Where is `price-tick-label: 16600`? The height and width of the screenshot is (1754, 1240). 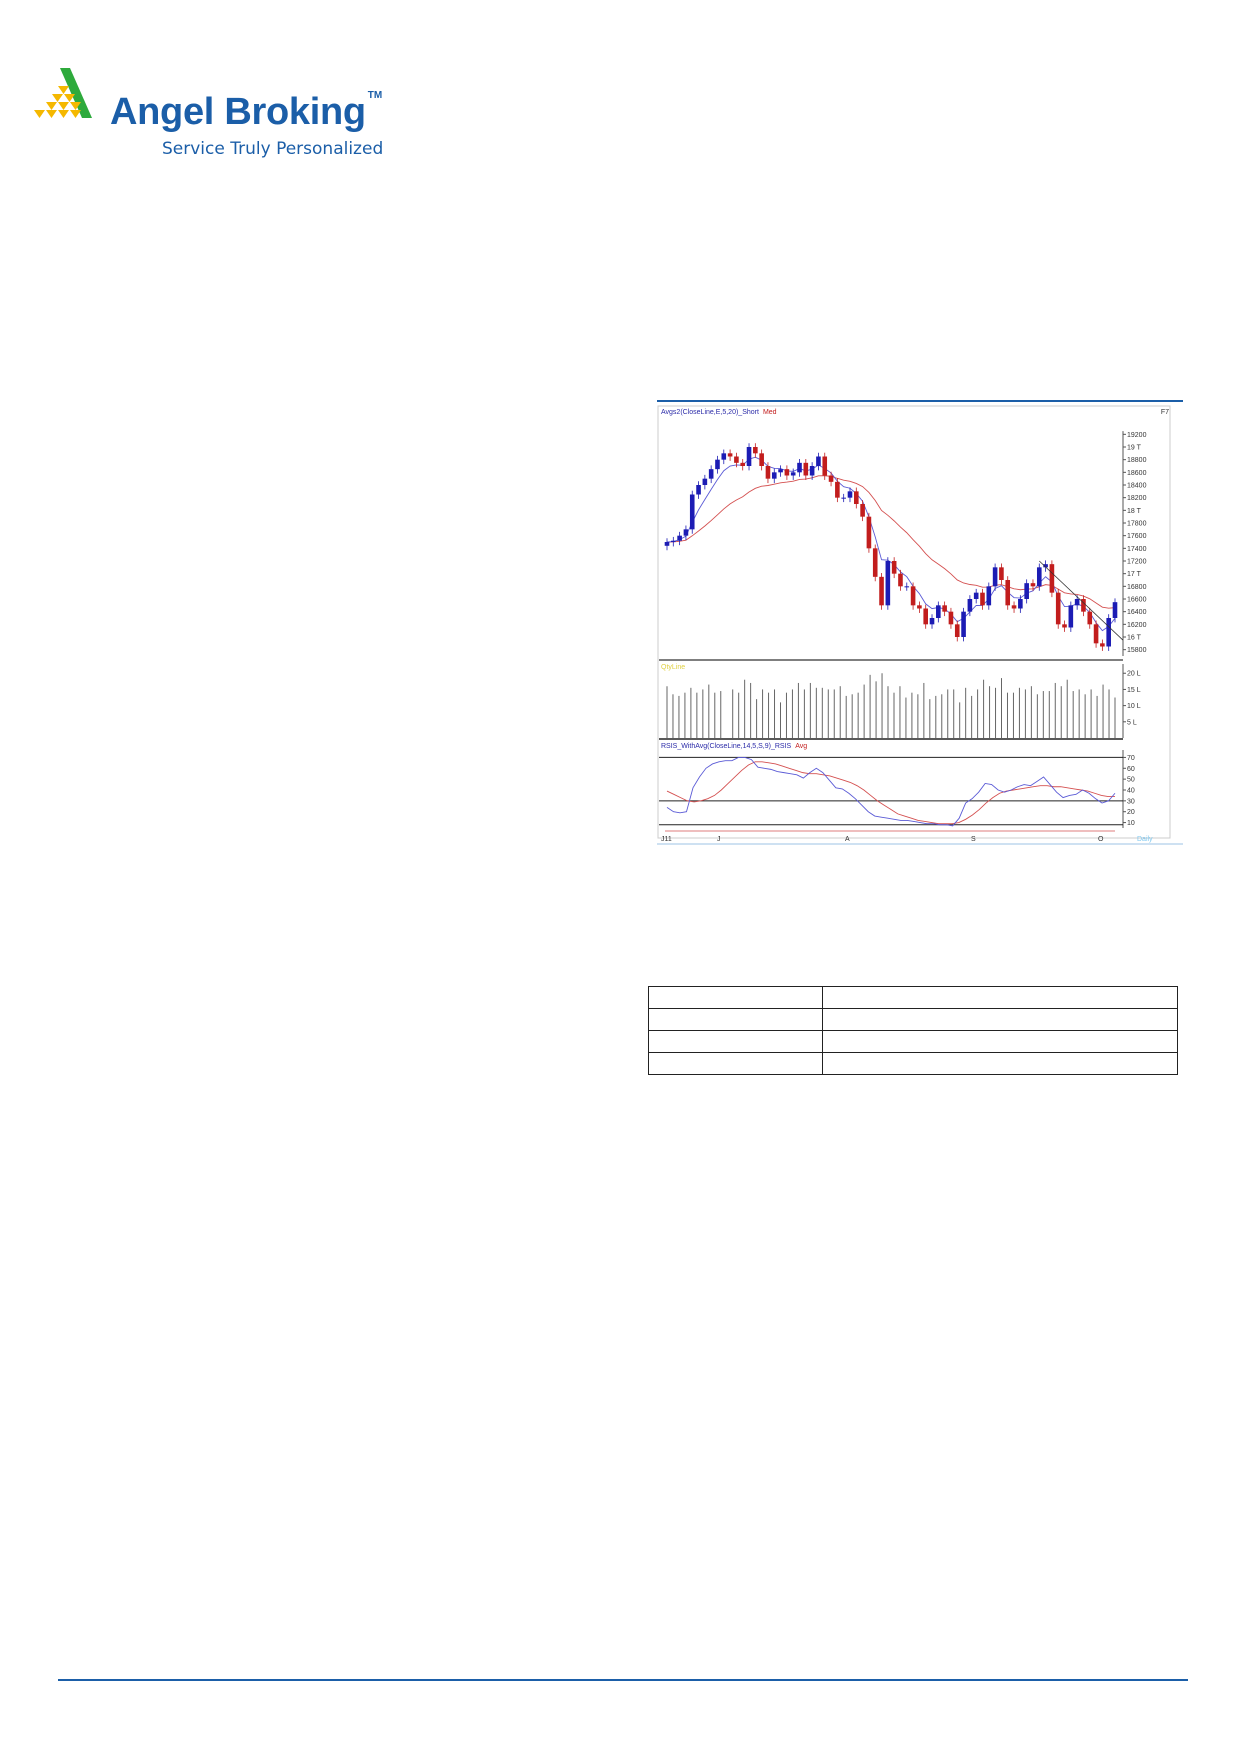
price-tick-label: 16600 is located at coordinates (1137, 600).